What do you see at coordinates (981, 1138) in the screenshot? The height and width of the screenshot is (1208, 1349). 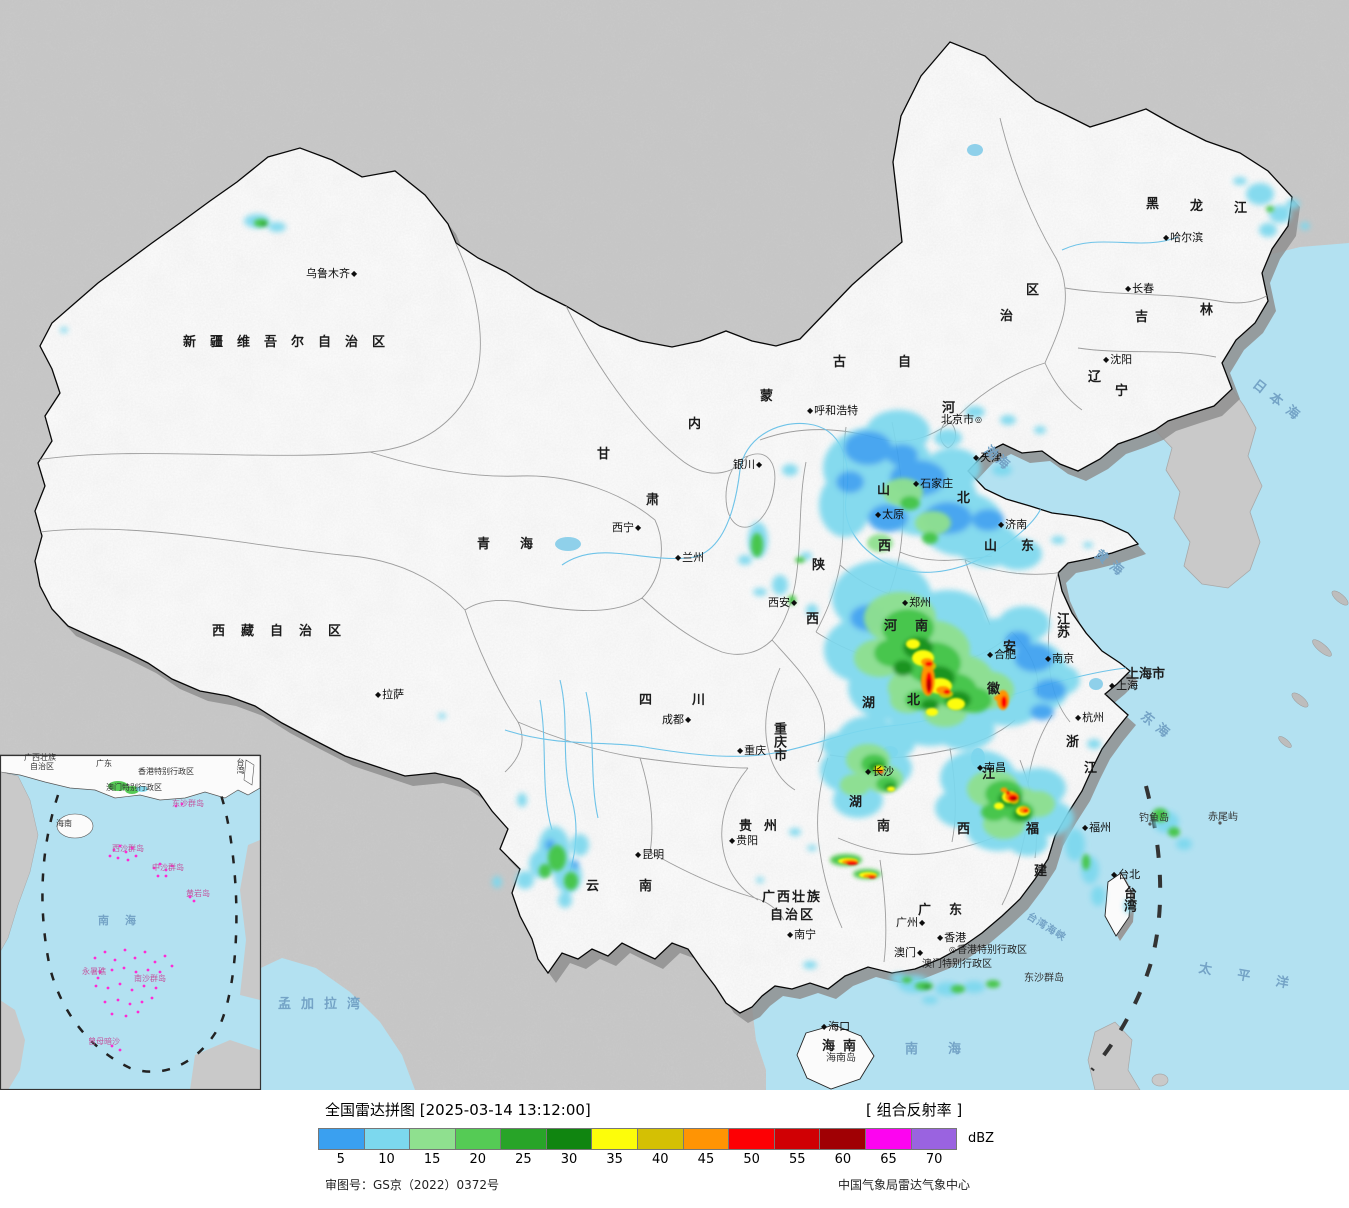 I see `legend-unit: dBZ` at bounding box center [981, 1138].